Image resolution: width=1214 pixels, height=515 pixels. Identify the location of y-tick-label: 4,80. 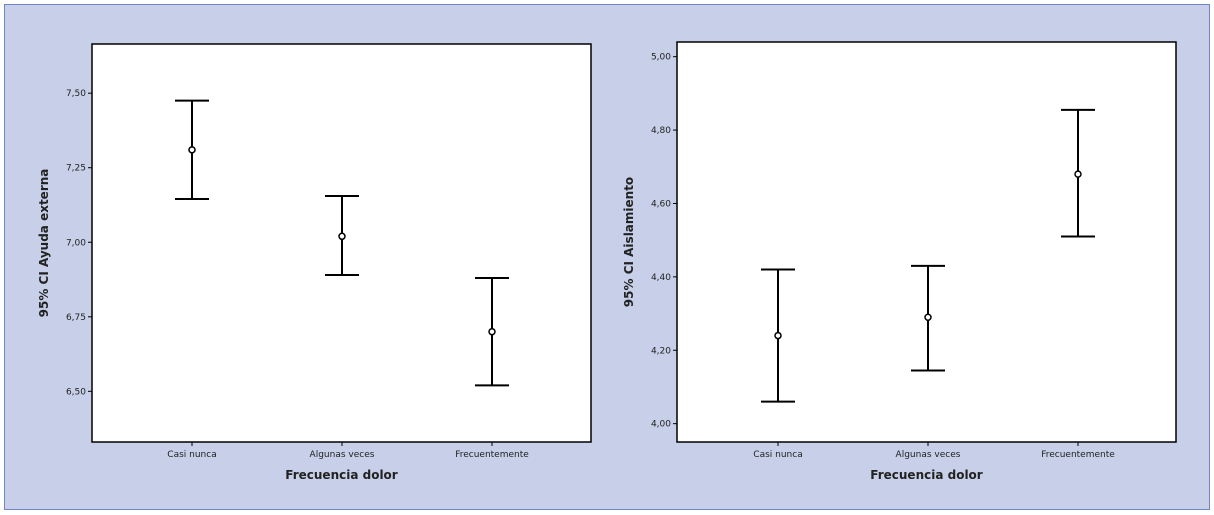
(661, 131).